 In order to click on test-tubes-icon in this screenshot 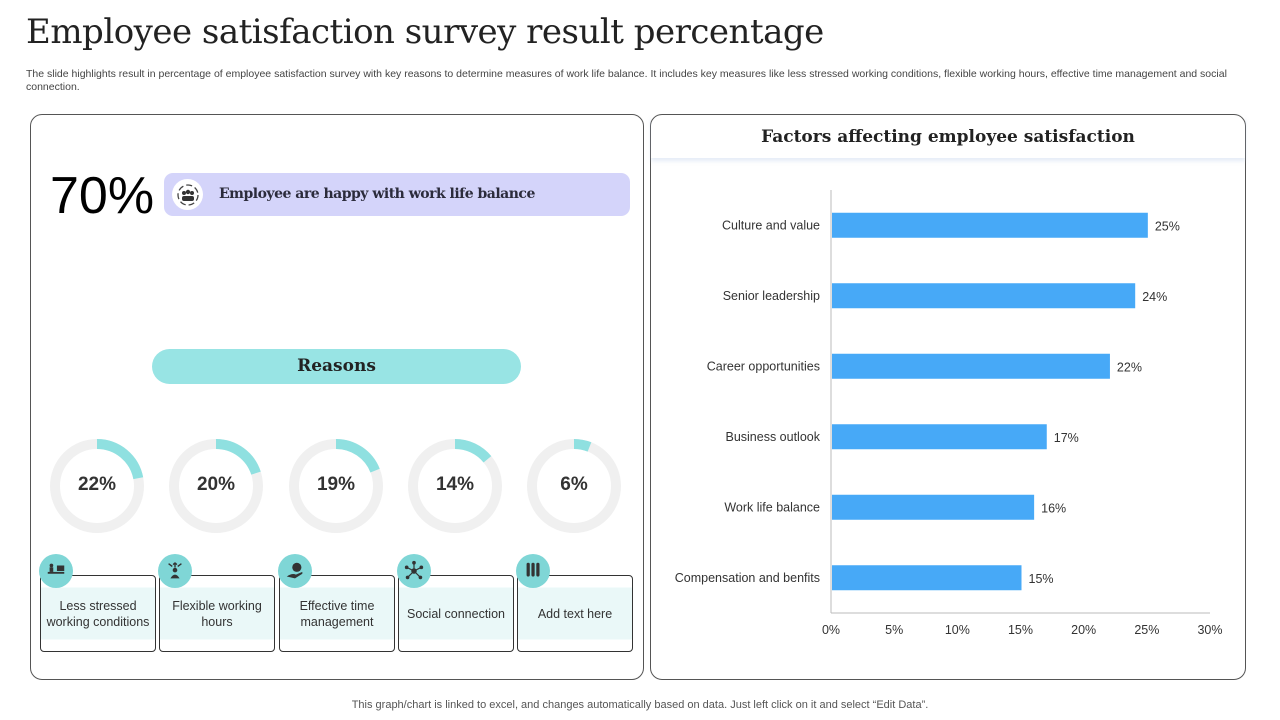, I will do `click(533, 571)`.